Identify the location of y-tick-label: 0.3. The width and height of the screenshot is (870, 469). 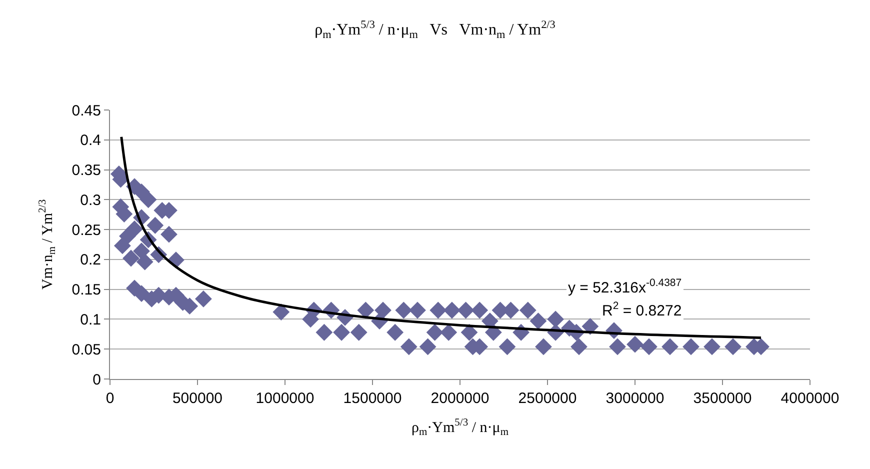
(90, 200).